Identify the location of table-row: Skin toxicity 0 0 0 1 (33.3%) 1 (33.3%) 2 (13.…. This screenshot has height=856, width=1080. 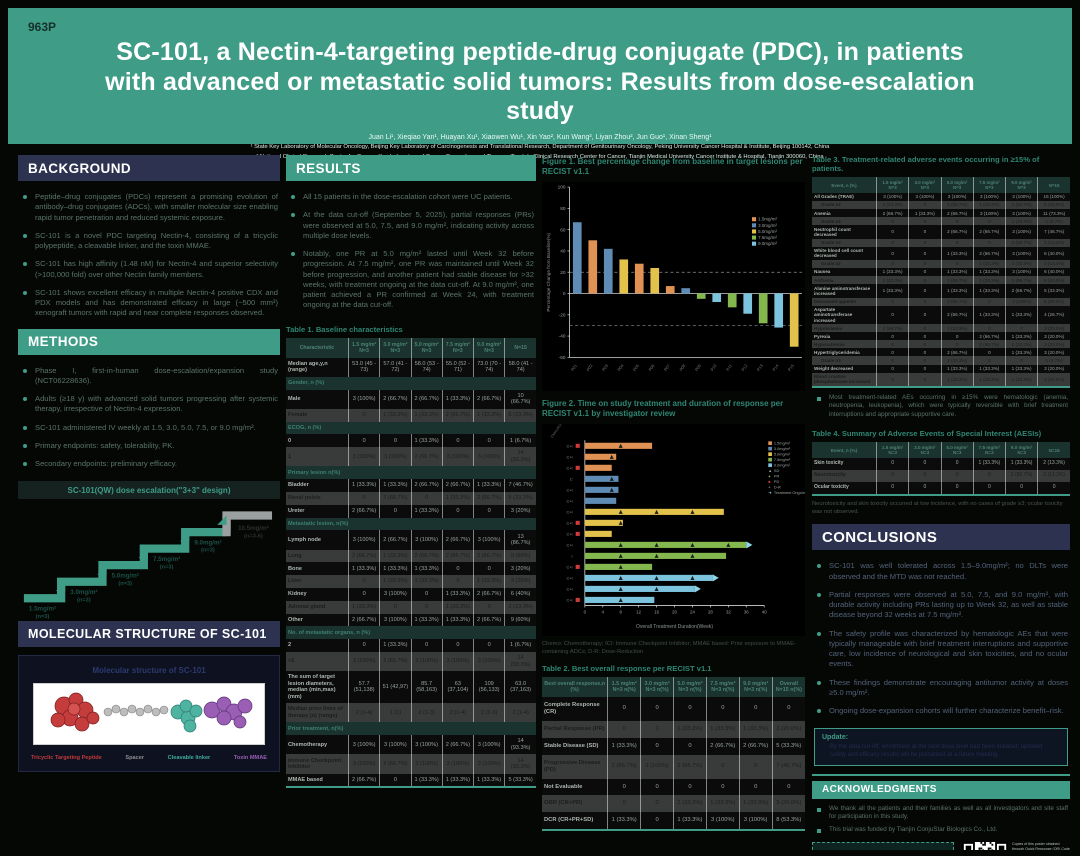
(941, 464).